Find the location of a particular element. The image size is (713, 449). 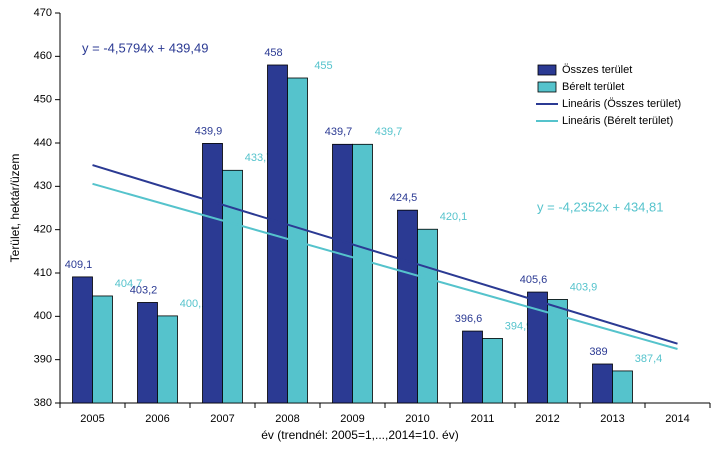

y-tick-label: 380 is located at coordinates (43, 403).